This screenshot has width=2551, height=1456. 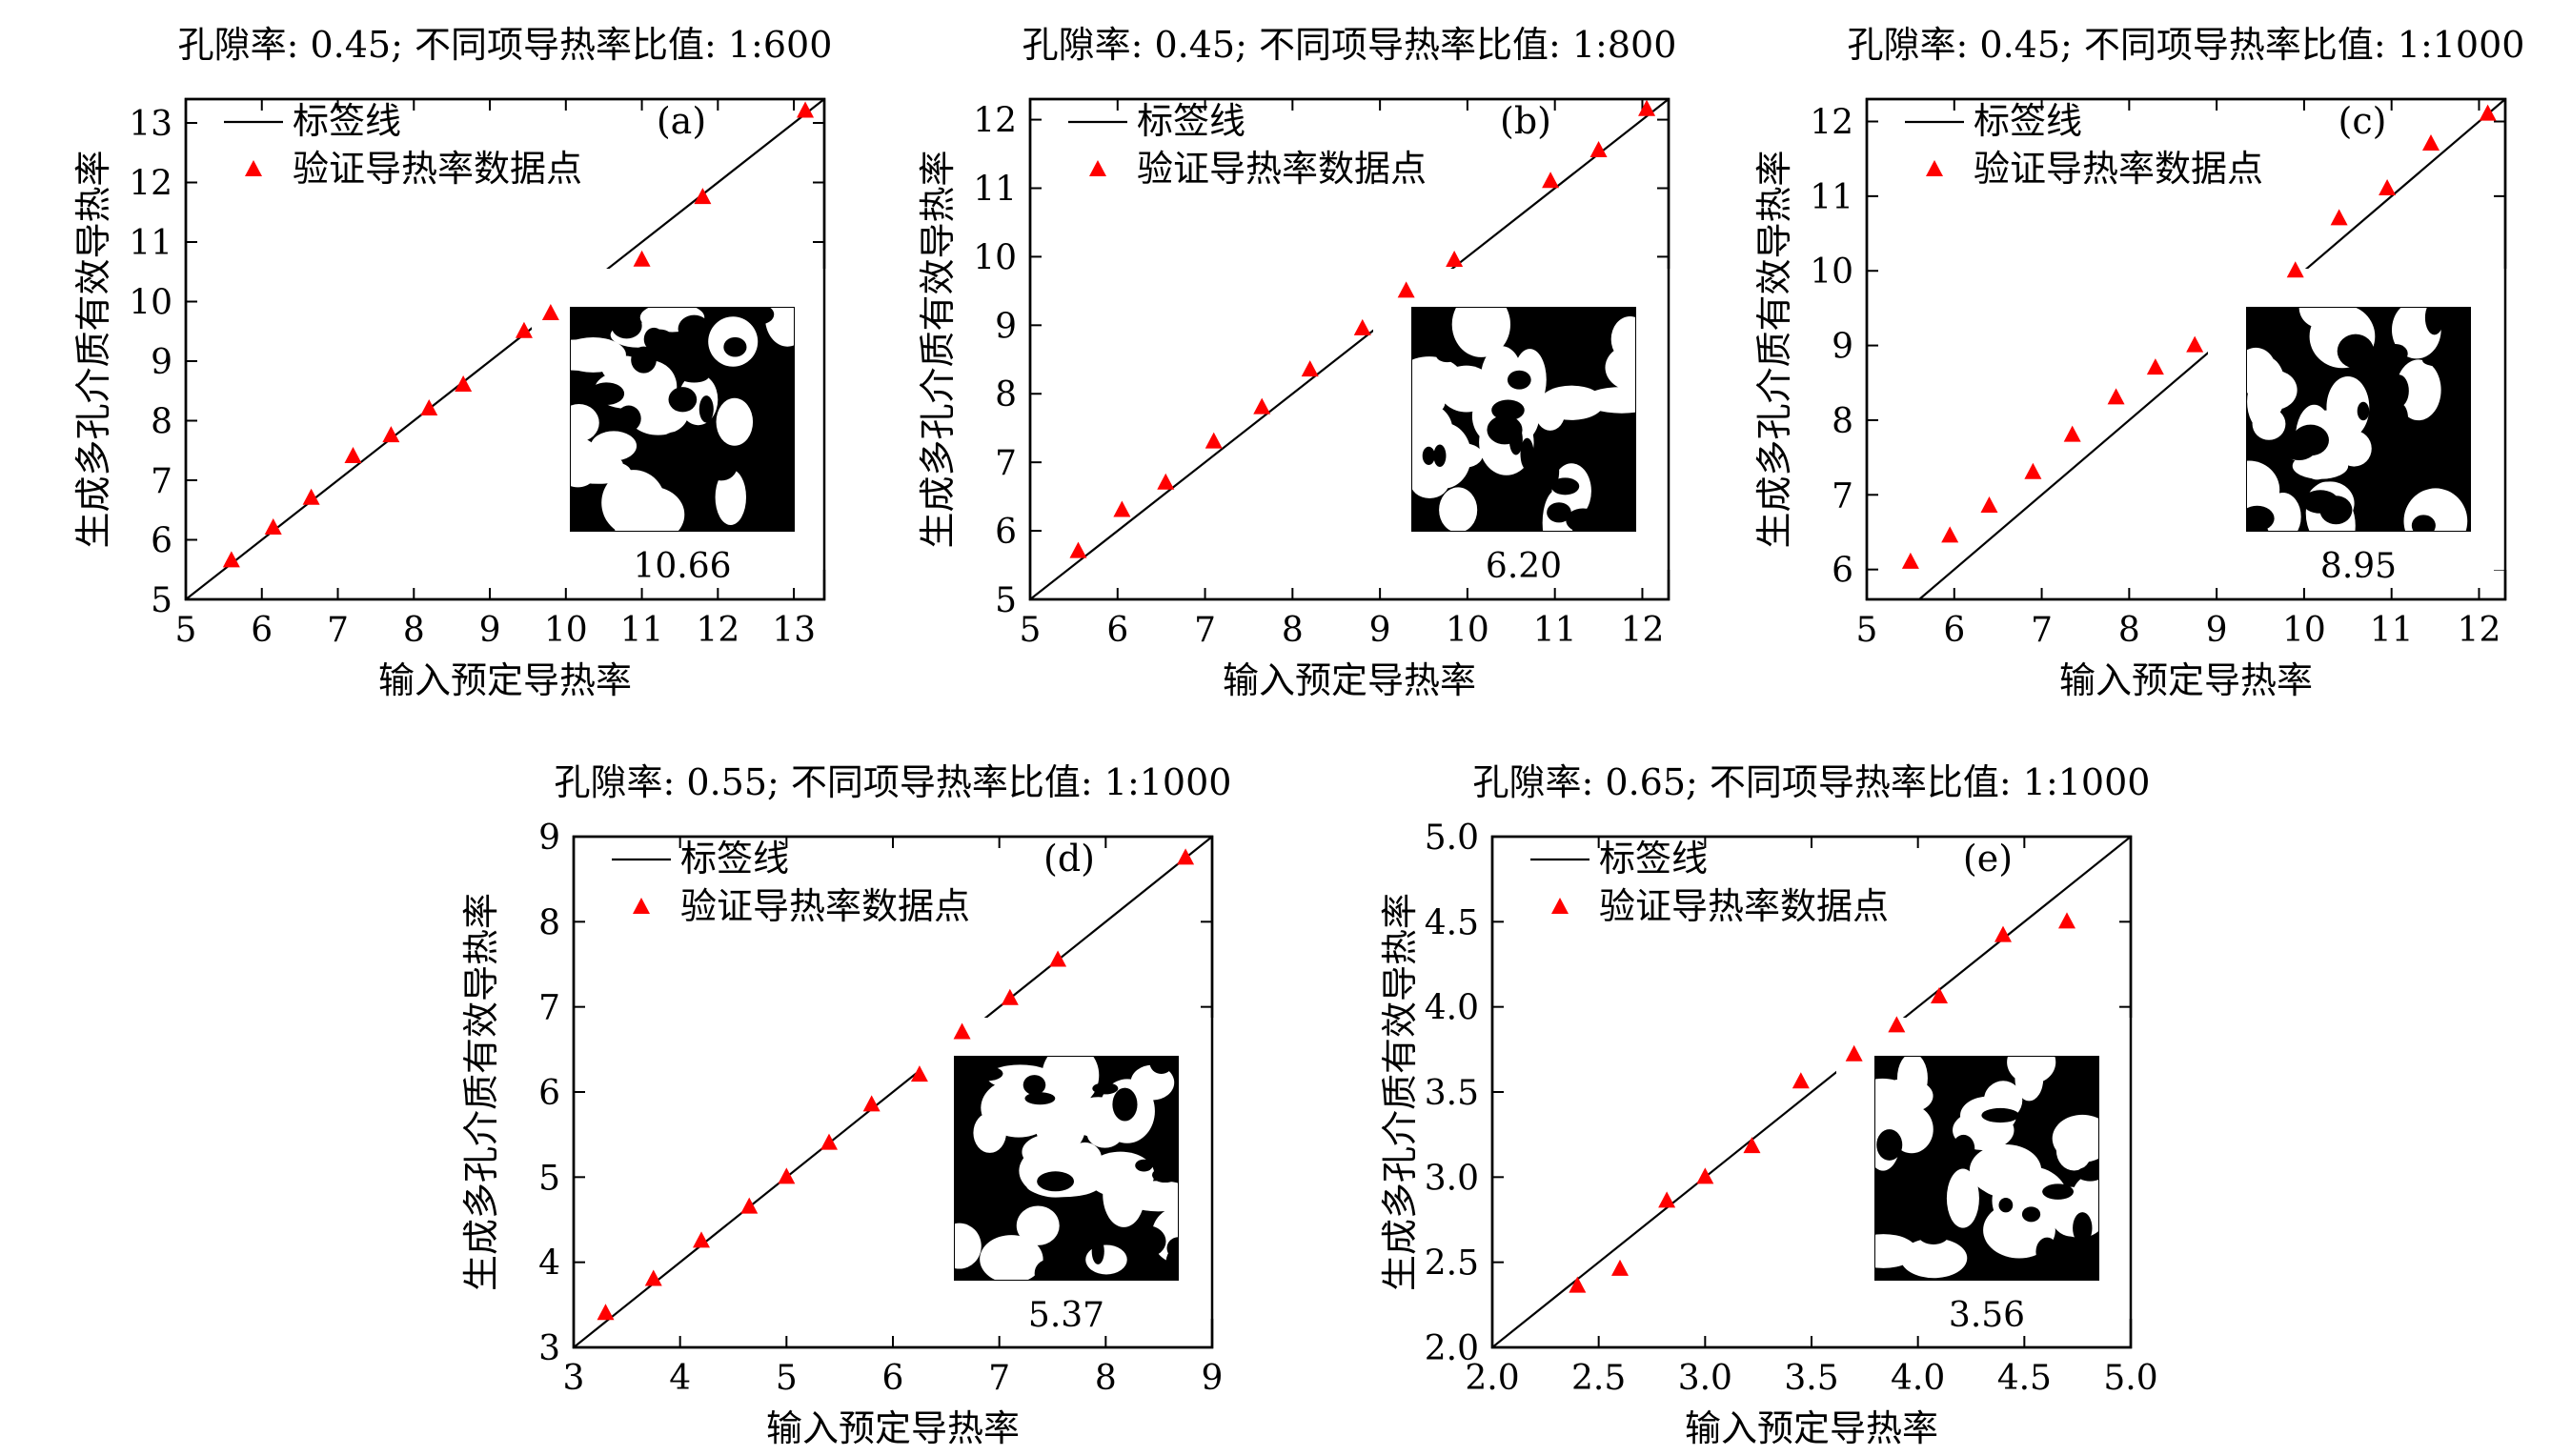 I want to click on panel-label: (d), so click(x=1069, y=859).